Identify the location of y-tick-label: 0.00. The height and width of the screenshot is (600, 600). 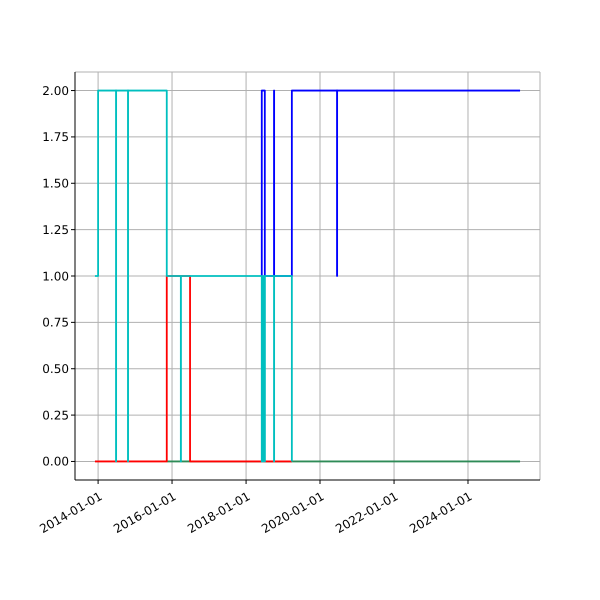
(55, 461).